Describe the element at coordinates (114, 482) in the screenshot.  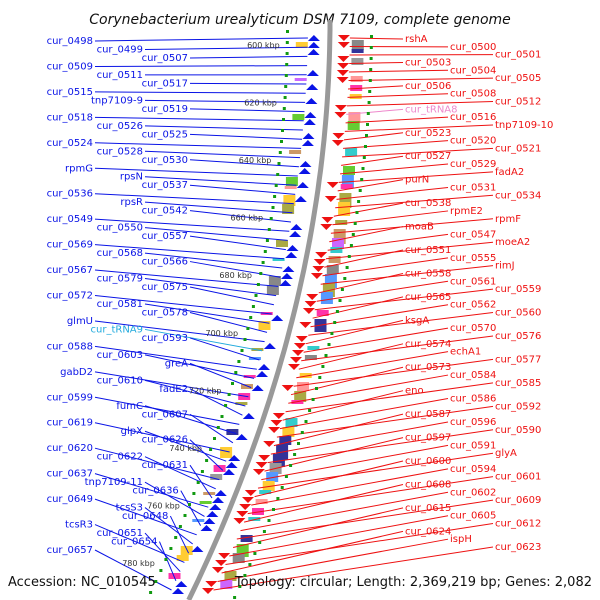
I see `left-gene-label: tnp7109-11` at that location.